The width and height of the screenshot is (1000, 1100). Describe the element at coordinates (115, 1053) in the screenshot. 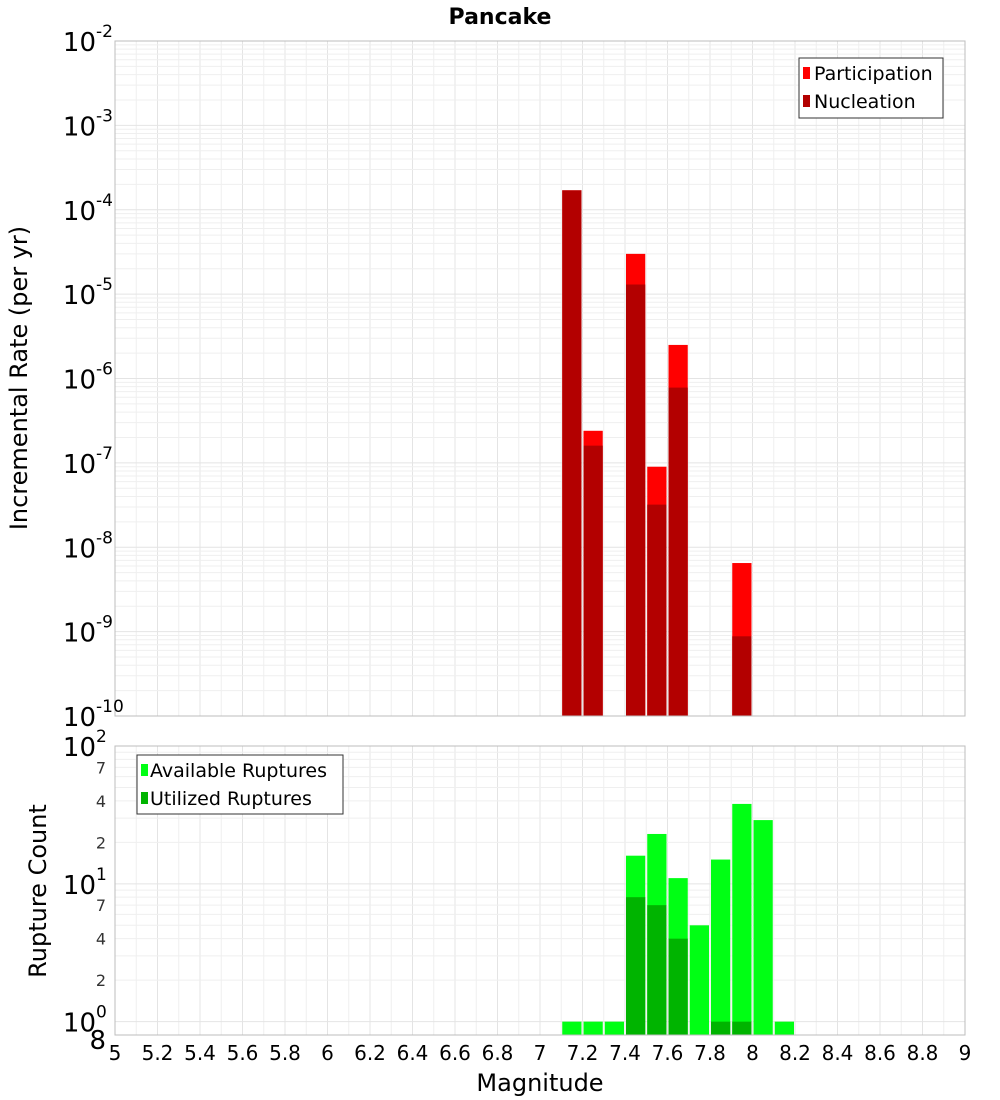

I see `x-tick-label: 5` at that location.